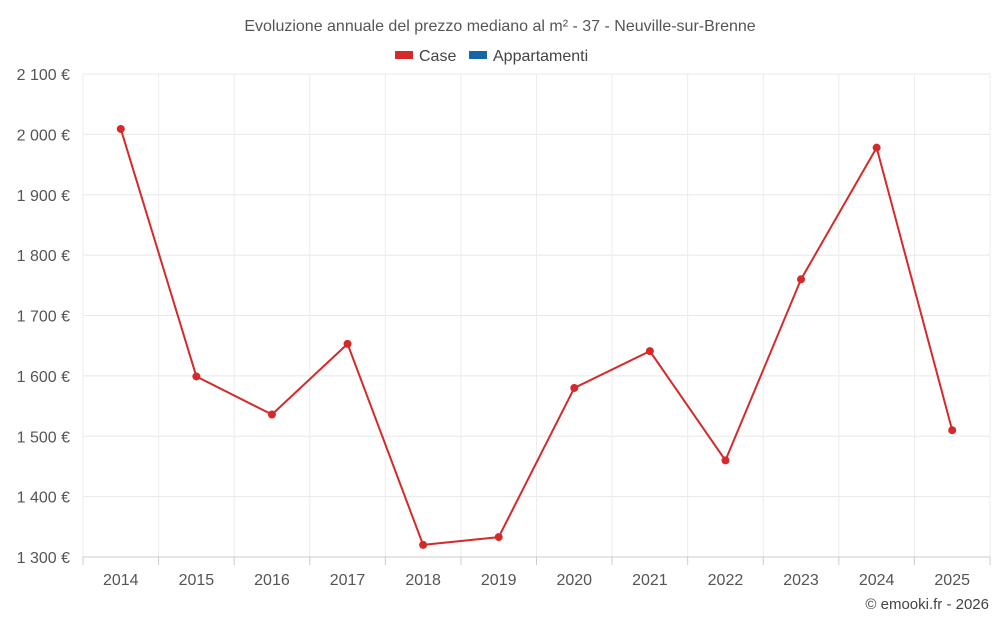 The height and width of the screenshot is (625, 1000). Describe the element at coordinates (43, 377) in the screenshot. I see `y-tick-label: 1 600 €` at that location.